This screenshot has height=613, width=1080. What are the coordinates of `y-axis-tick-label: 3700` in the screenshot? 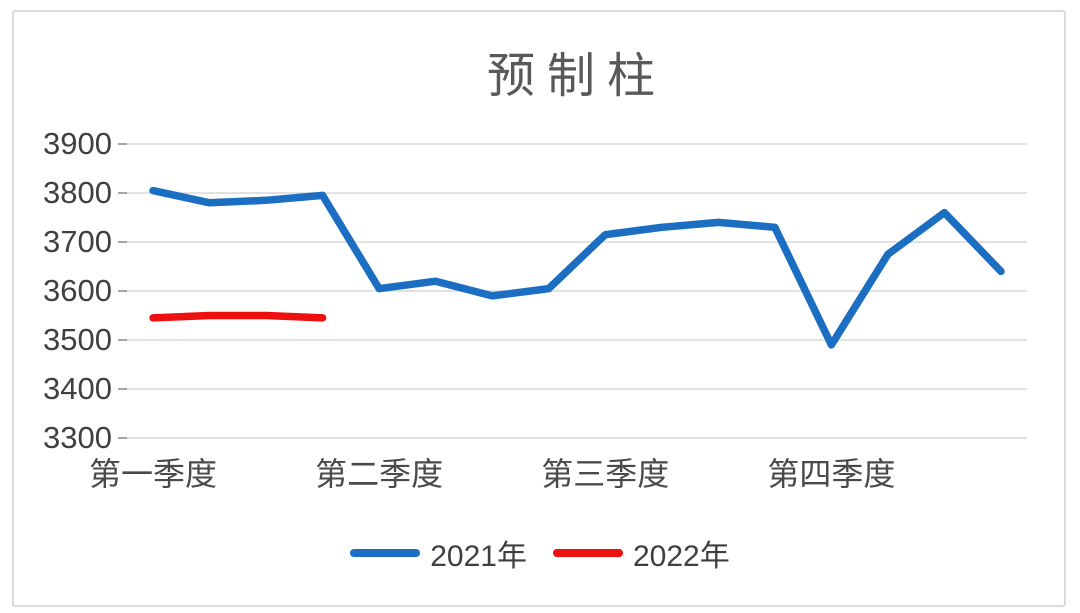 It's located at (77, 241).